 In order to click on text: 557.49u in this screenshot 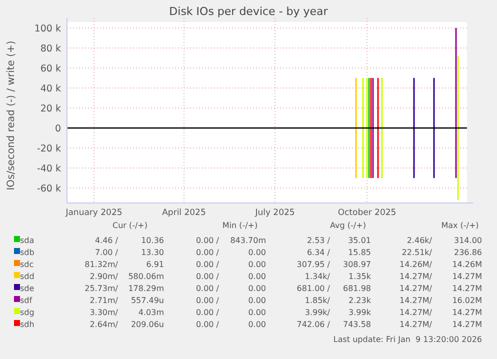, I will do `click(147, 300)`.